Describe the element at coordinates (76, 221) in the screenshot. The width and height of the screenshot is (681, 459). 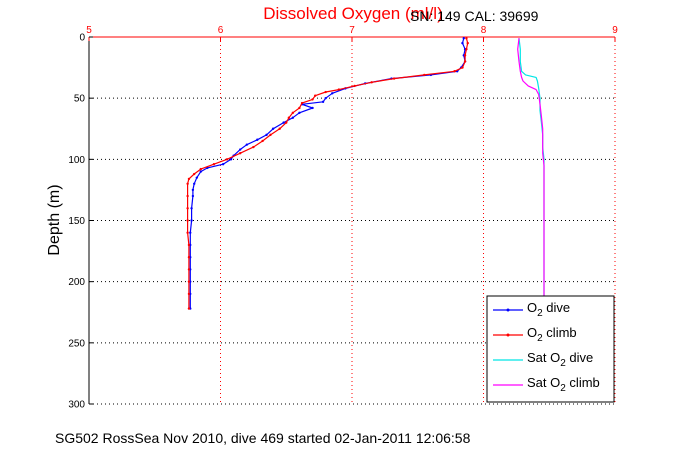
I see `y-tick-label: 150` at that location.